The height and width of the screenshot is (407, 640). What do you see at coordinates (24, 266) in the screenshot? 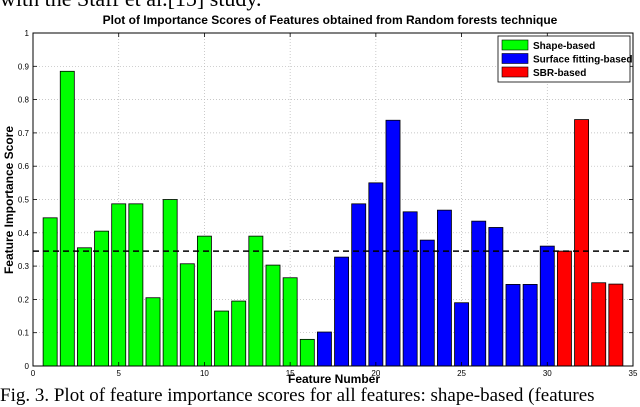
I see `y-tick-label: 0.3` at bounding box center [24, 266].